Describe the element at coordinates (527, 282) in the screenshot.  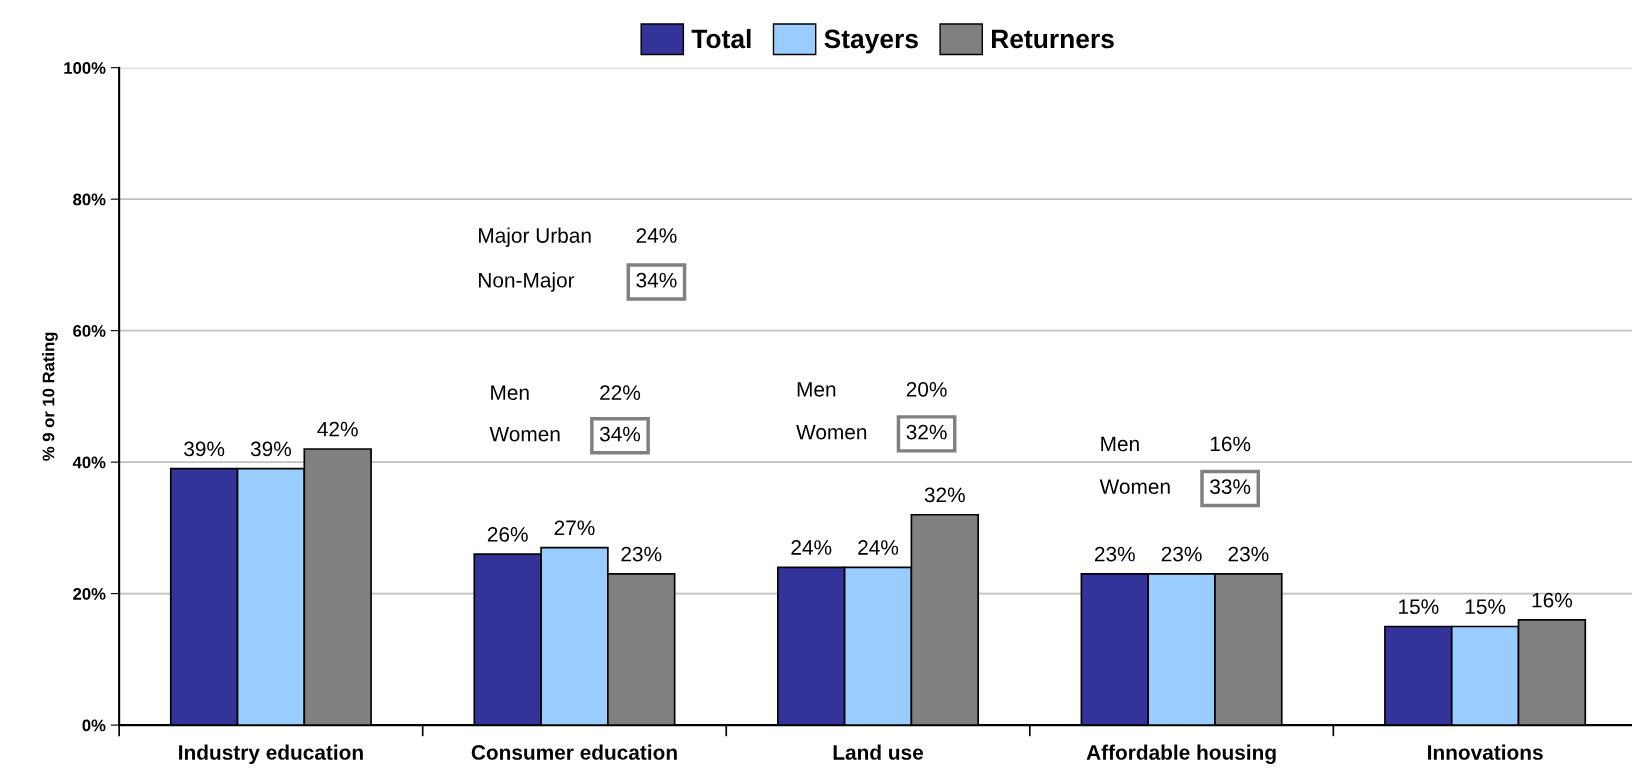
I see `annotation: Non-Major` at that location.